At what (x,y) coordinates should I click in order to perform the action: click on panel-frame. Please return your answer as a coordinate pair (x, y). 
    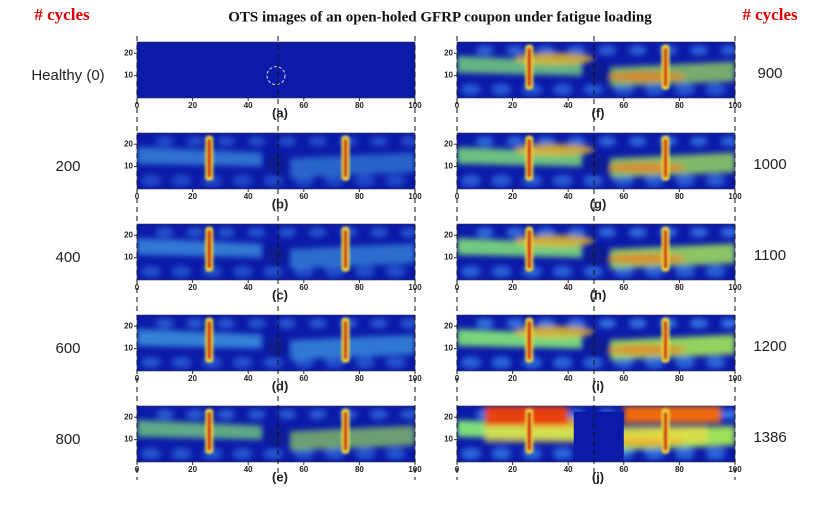
    Looking at the image, I should click on (276, 161).